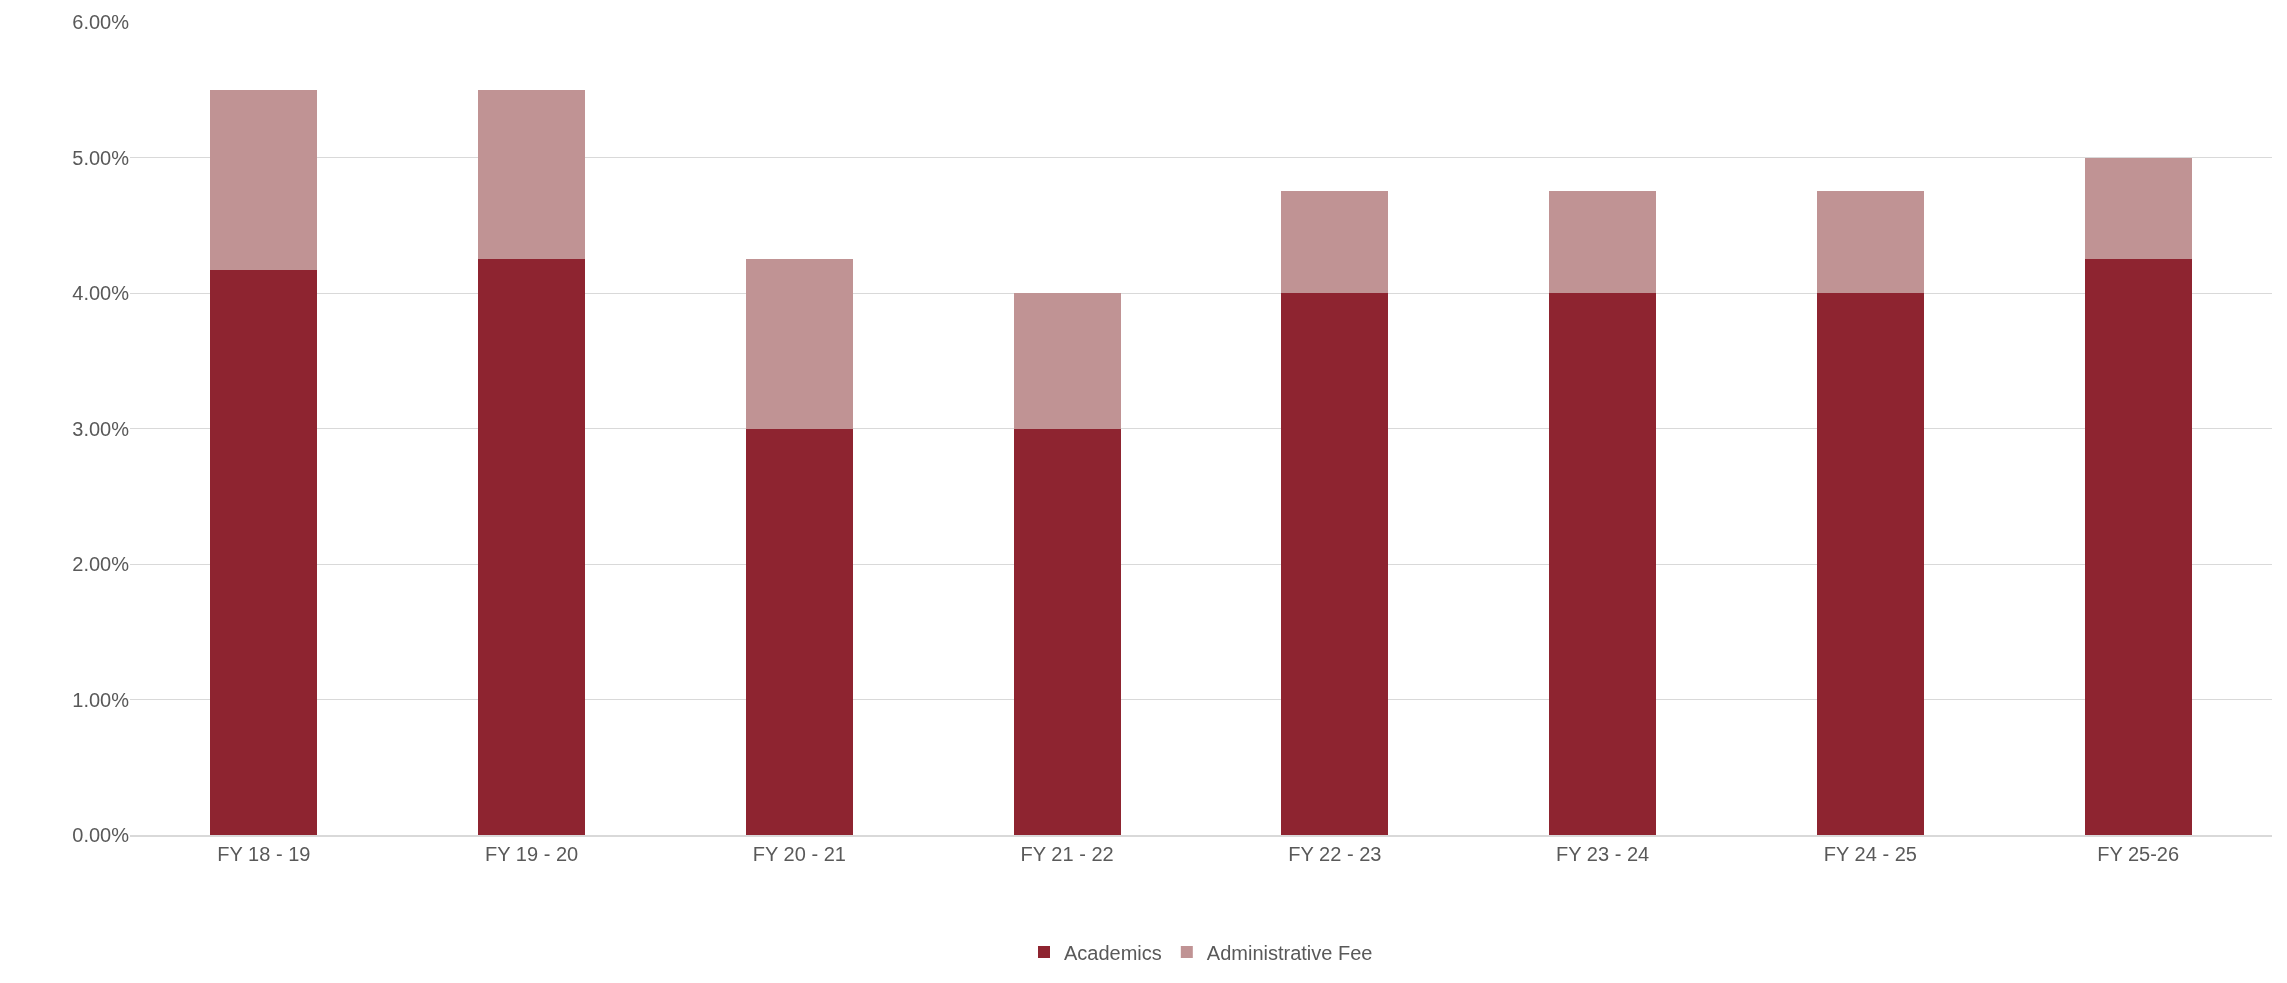 The height and width of the screenshot is (983, 2287). What do you see at coordinates (101, 293) in the screenshot?
I see `y-tick-label: 4.00%` at bounding box center [101, 293].